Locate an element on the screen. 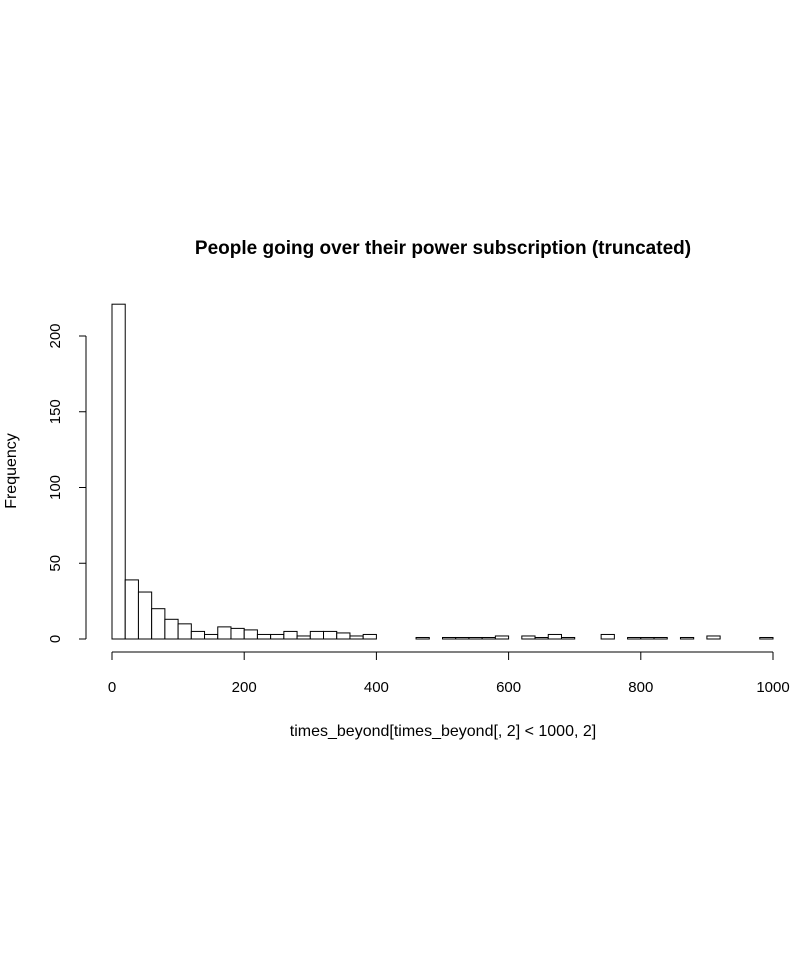 The width and height of the screenshot is (800, 960). x-axis-ticks: 0 200 400 600 800 1000 is located at coordinates (449, 674).